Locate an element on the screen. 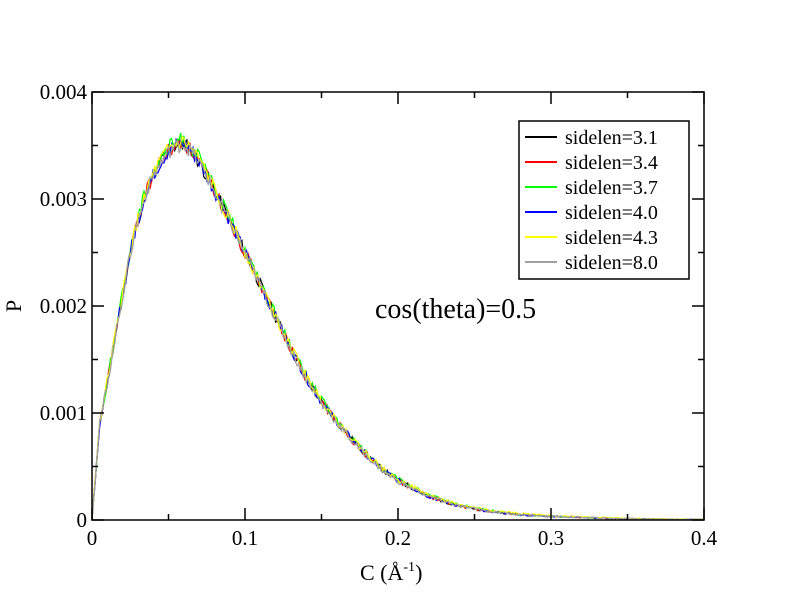 The height and width of the screenshot is (612, 792). x-tick-label: 0.1 is located at coordinates (245, 538).